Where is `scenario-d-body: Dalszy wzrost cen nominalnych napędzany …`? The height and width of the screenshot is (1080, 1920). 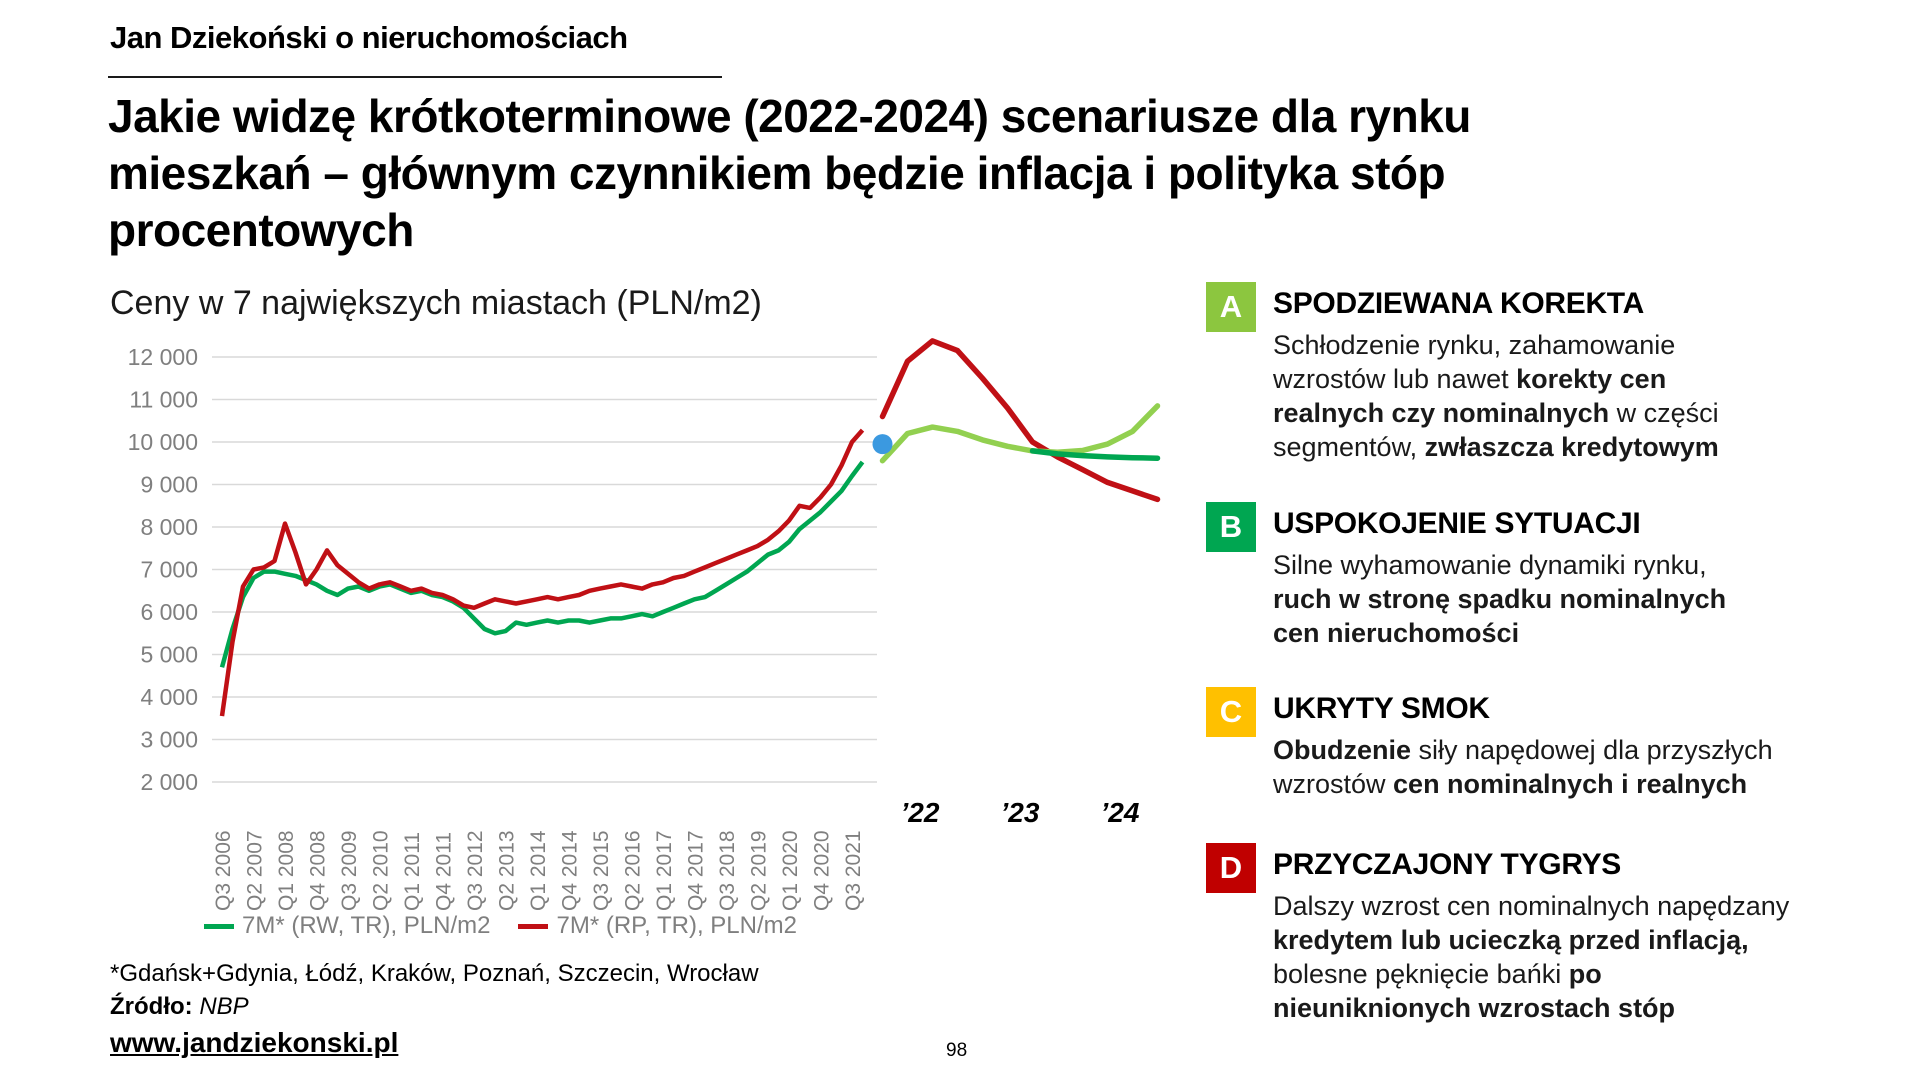 scenario-d-body: Dalszy wzrost cen nominalnych napędzany … is located at coordinates (1531, 957).